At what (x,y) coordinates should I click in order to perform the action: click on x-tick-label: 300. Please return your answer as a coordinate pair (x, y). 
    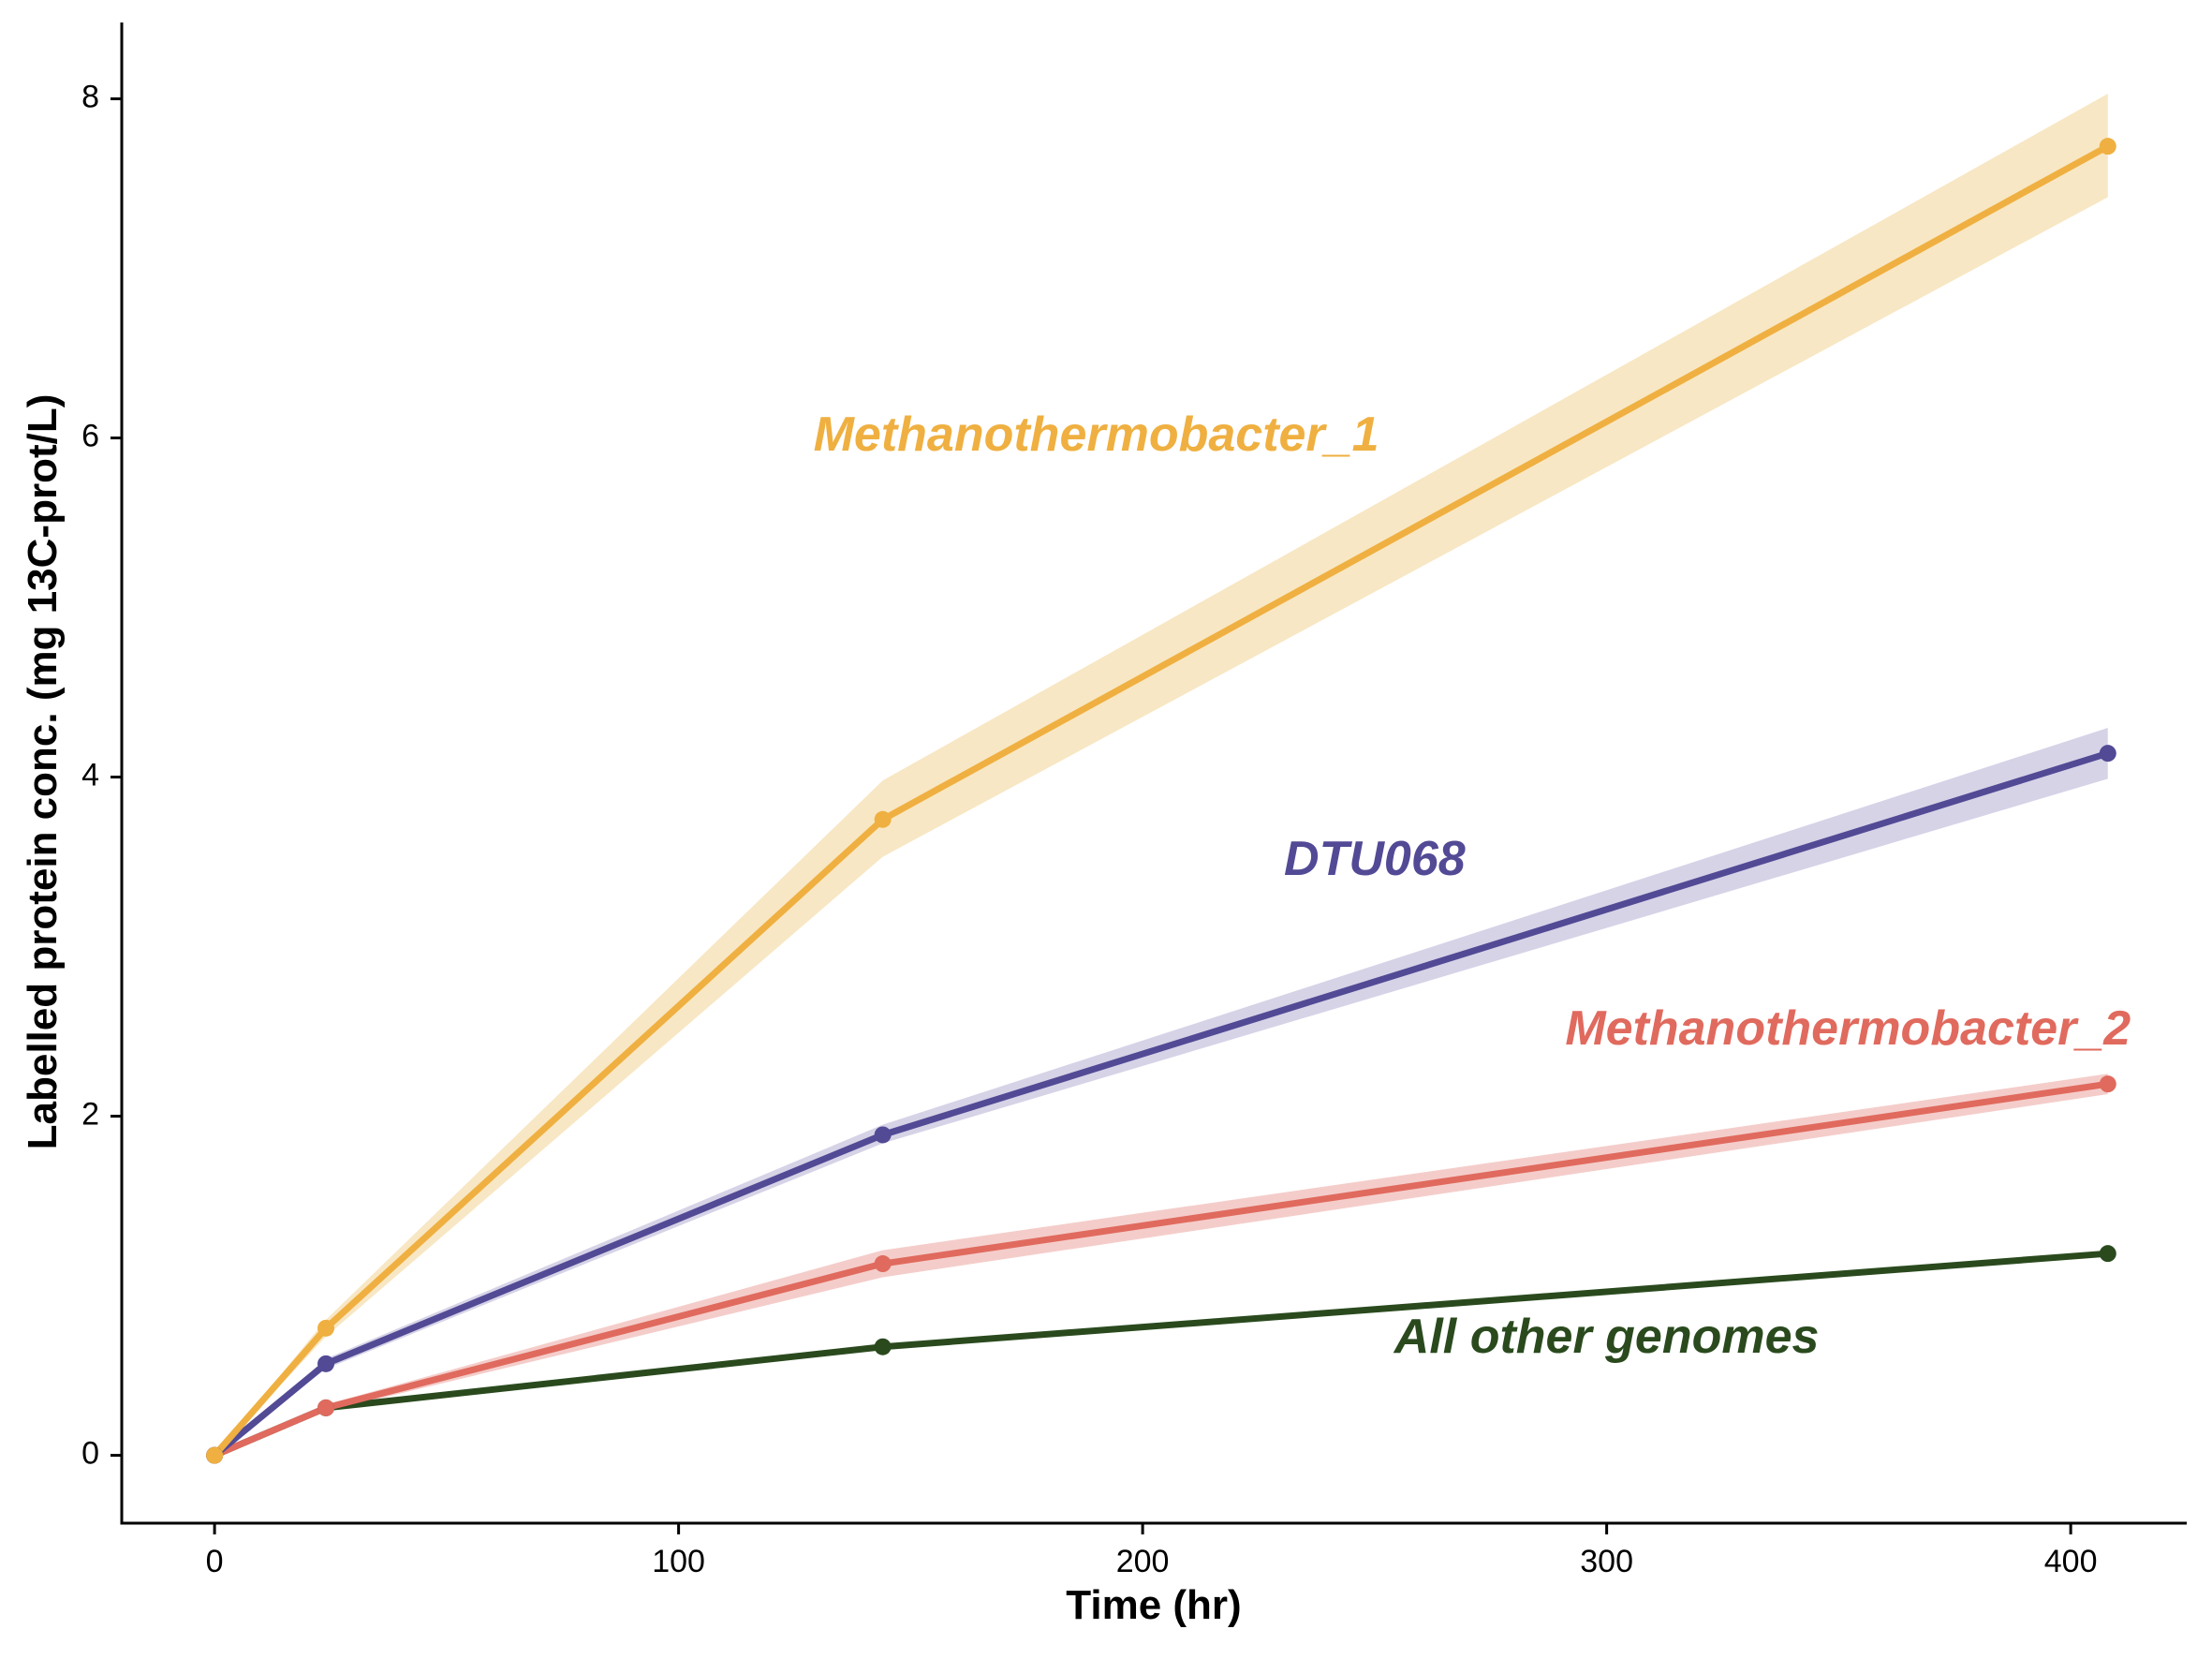
    Looking at the image, I should click on (1606, 1562).